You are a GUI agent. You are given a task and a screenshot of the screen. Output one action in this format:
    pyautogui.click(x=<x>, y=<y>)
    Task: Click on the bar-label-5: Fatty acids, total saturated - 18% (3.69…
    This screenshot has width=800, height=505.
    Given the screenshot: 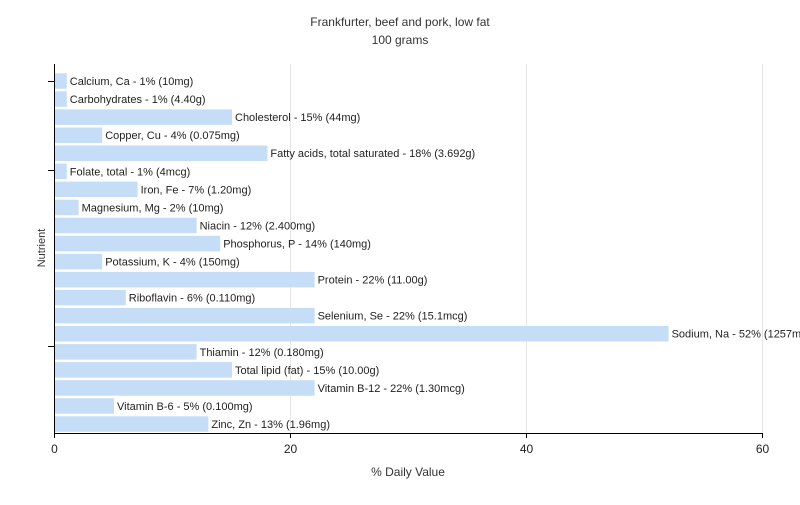 What is the action you would take?
    pyautogui.click(x=372, y=154)
    